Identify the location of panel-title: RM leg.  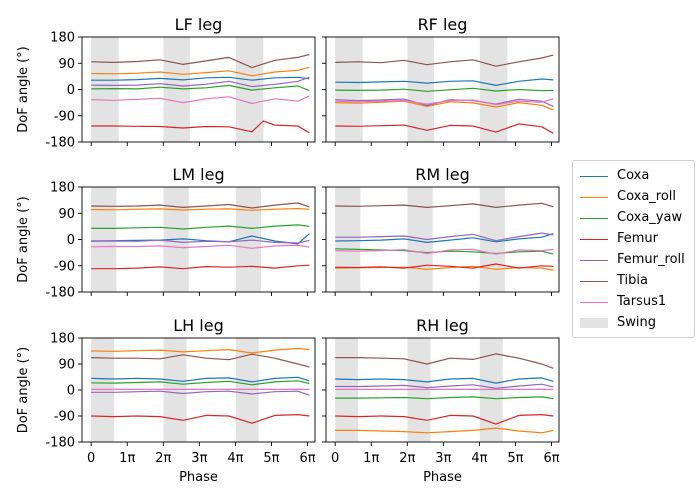
(442, 174).